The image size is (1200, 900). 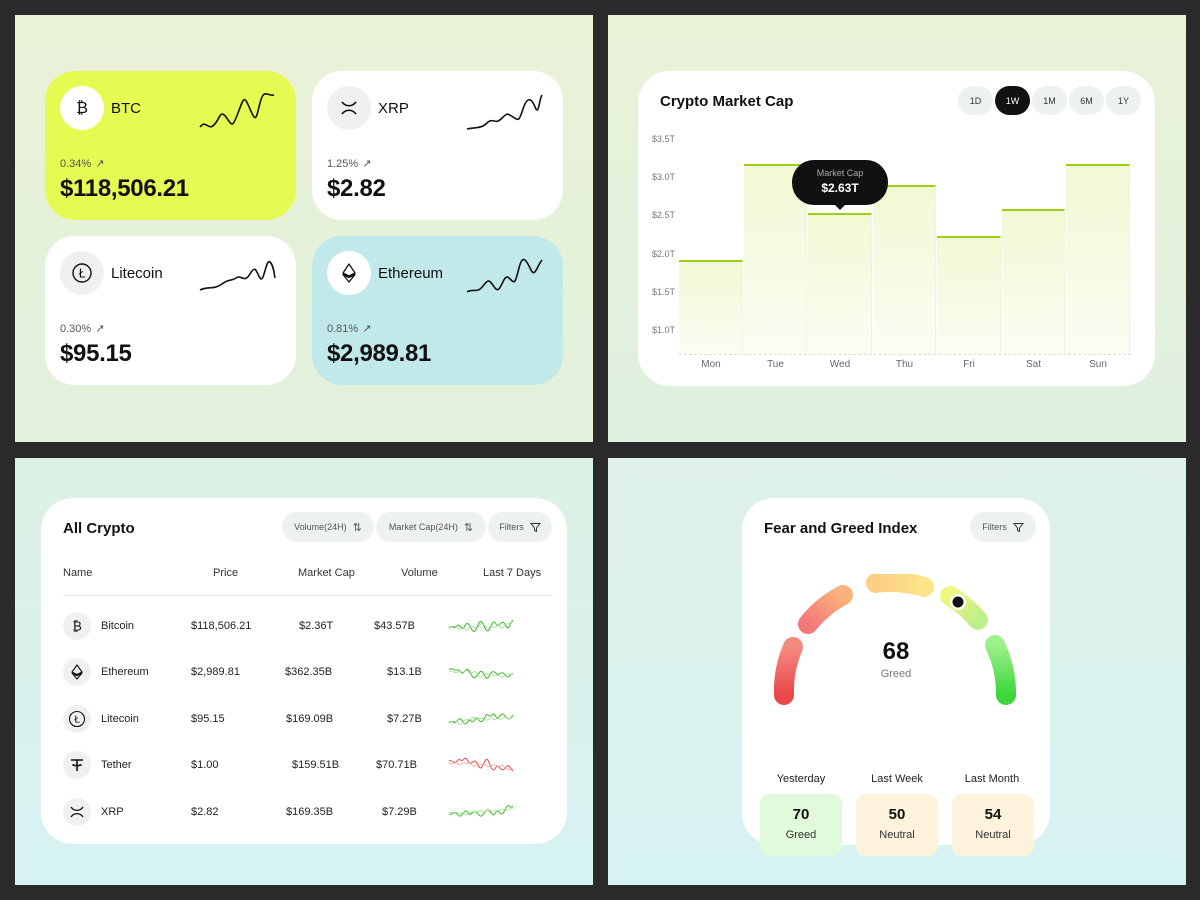 I want to click on xrp-icon, so click(x=349, y=108).